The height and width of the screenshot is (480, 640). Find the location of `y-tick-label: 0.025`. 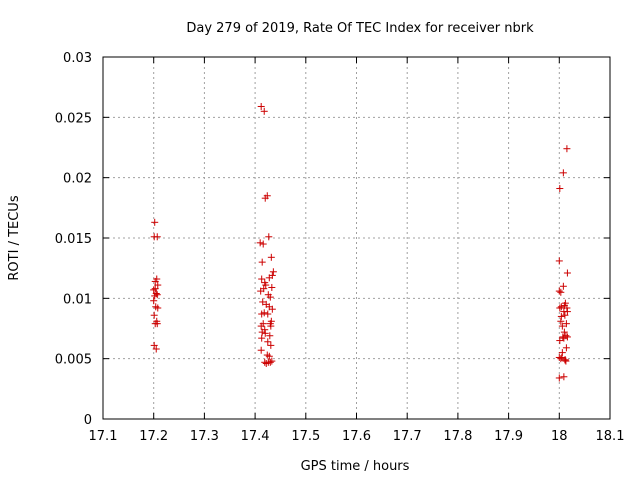

y-tick-label: 0.025 is located at coordinates (73, 118).